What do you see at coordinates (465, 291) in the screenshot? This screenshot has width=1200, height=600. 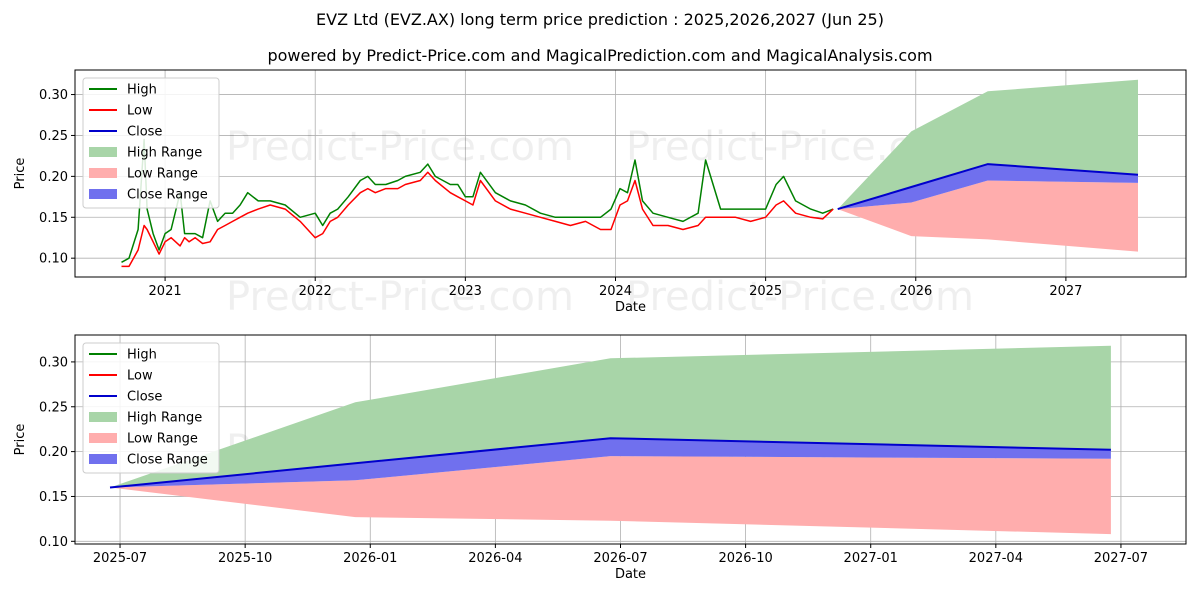 I see `x-tick-label: 2023` at bounding box center [465, 291].